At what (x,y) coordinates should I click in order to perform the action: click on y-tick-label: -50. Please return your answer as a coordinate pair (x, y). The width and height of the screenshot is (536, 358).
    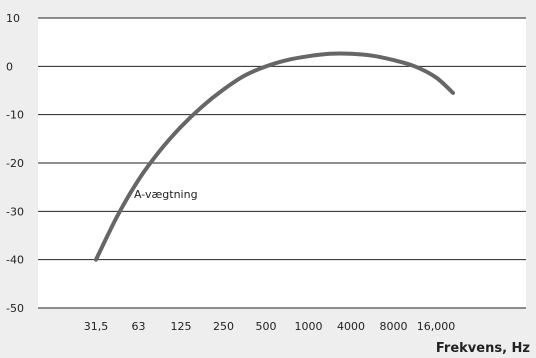
    Looking at the image, I should click on (15, 308).